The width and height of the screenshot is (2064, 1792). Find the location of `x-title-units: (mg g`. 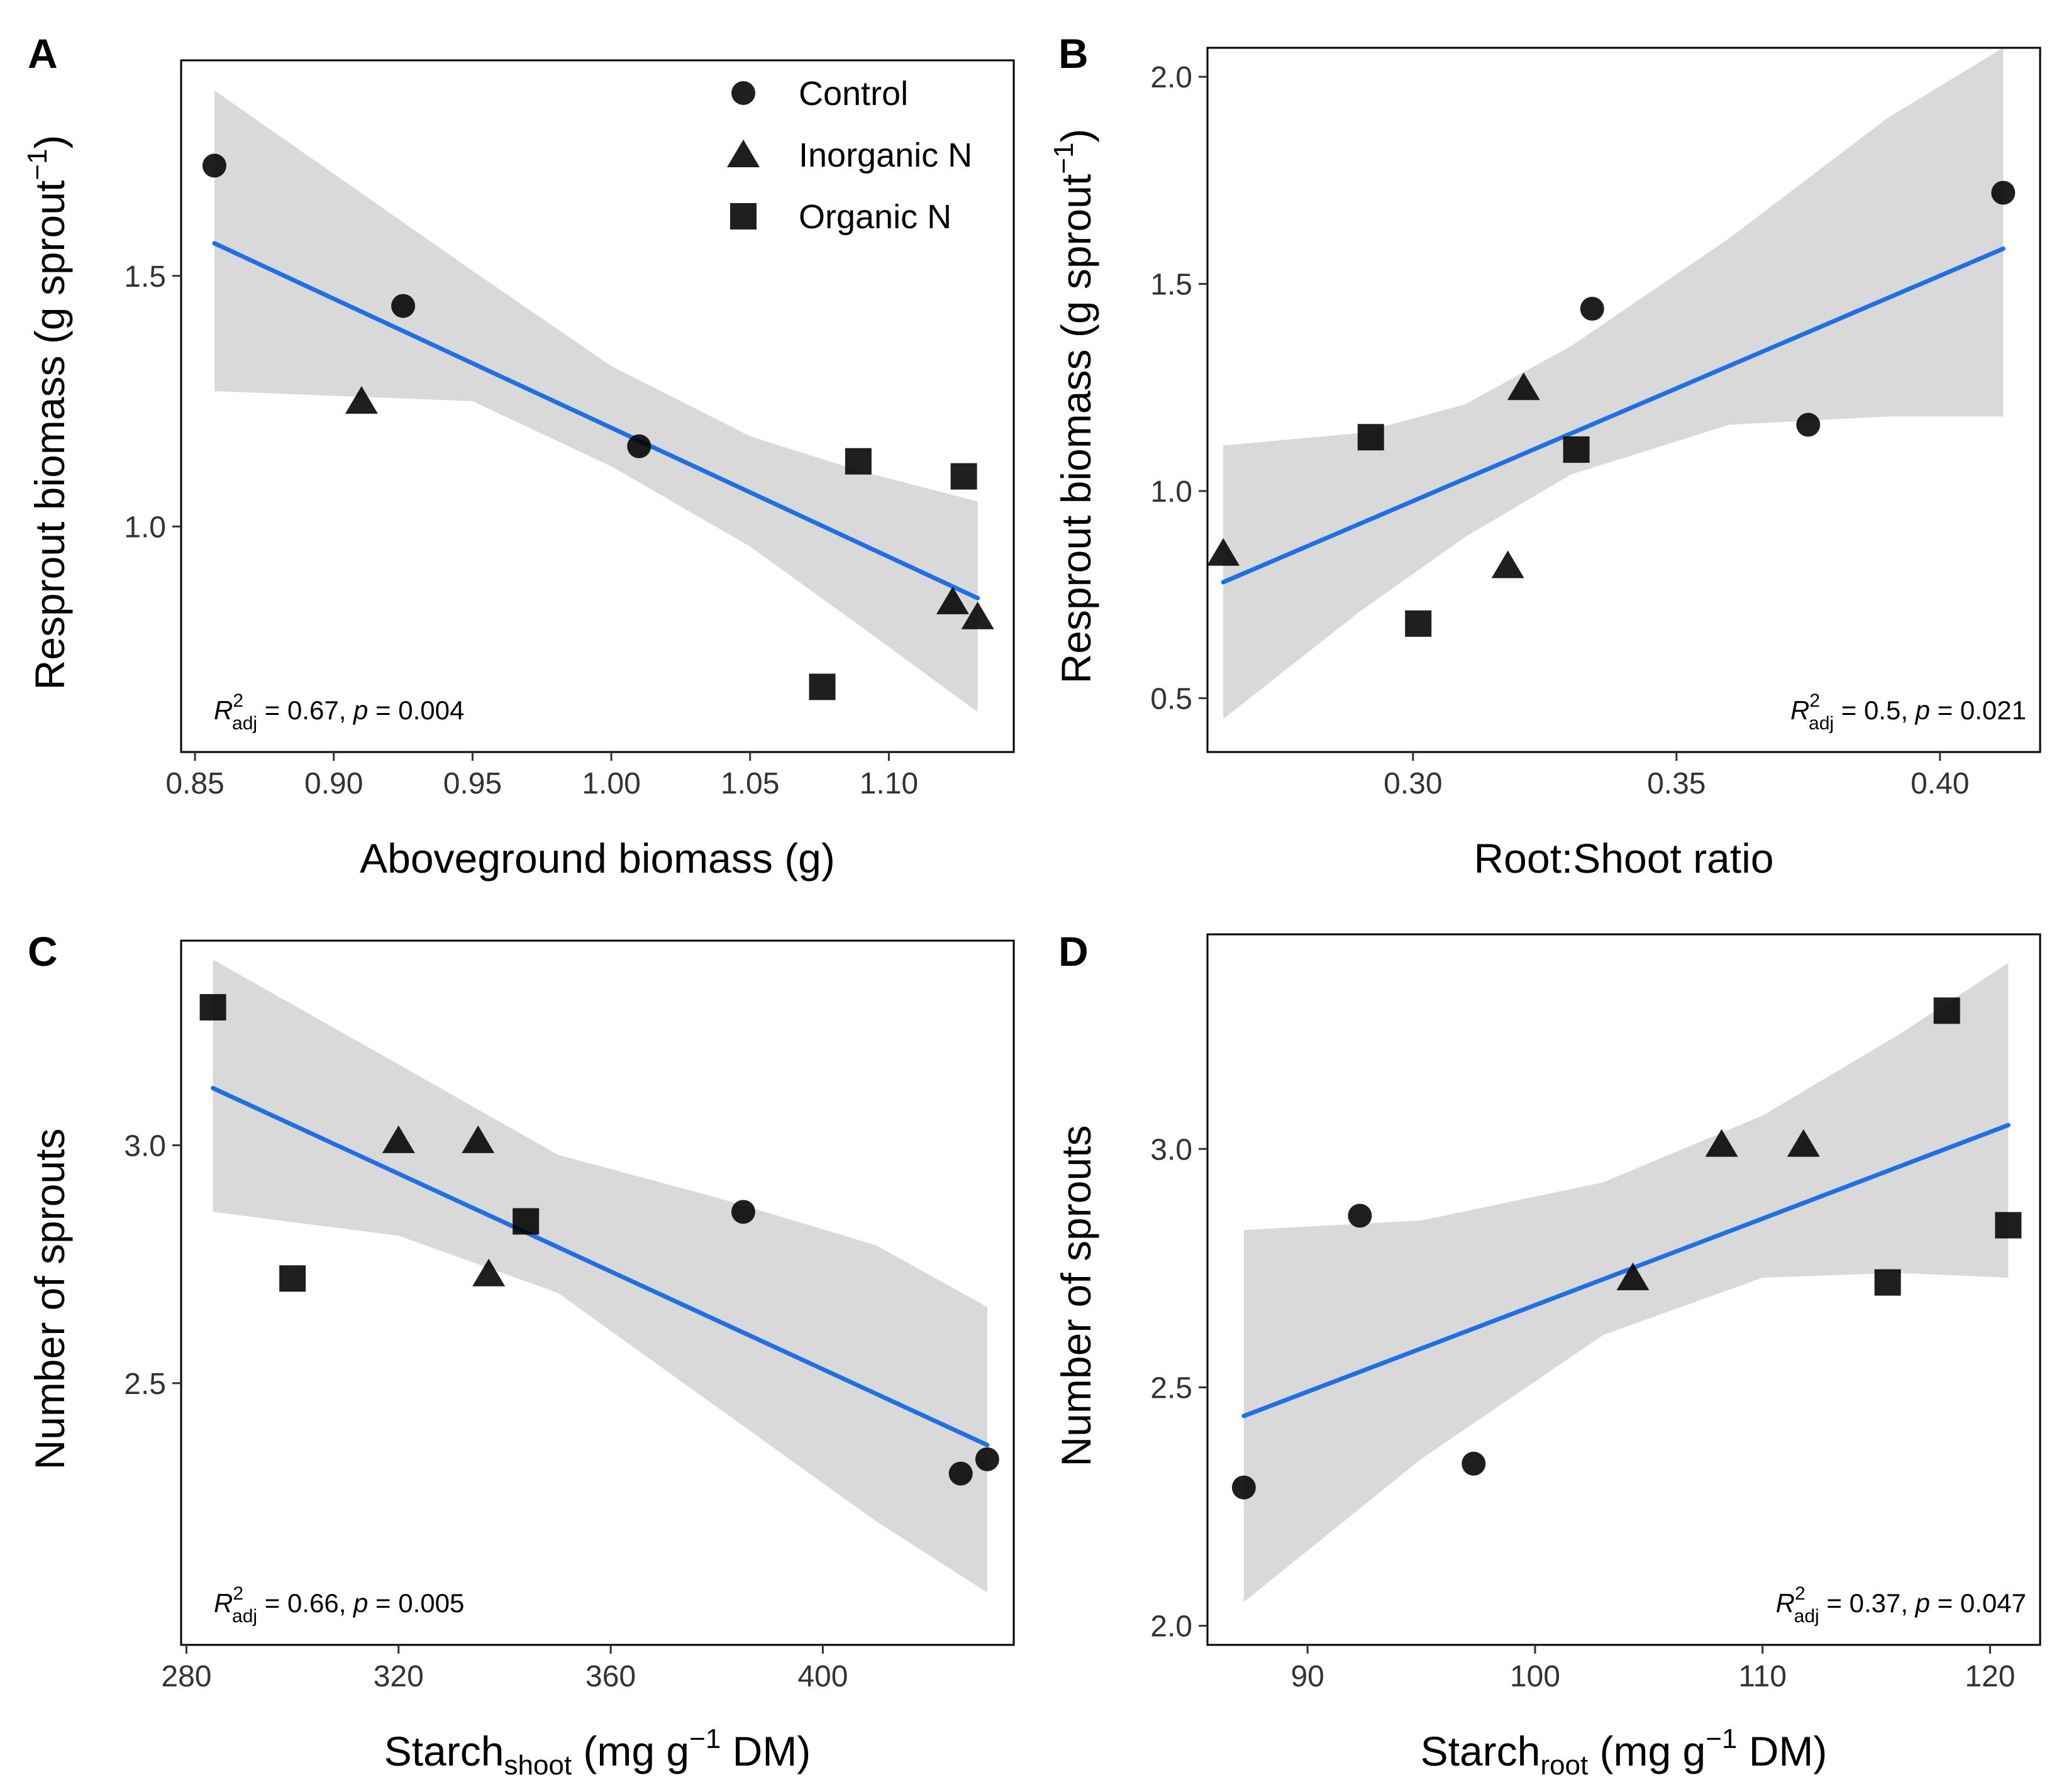

x-title-units: (mg g is located at coordinates (1647, 1751).